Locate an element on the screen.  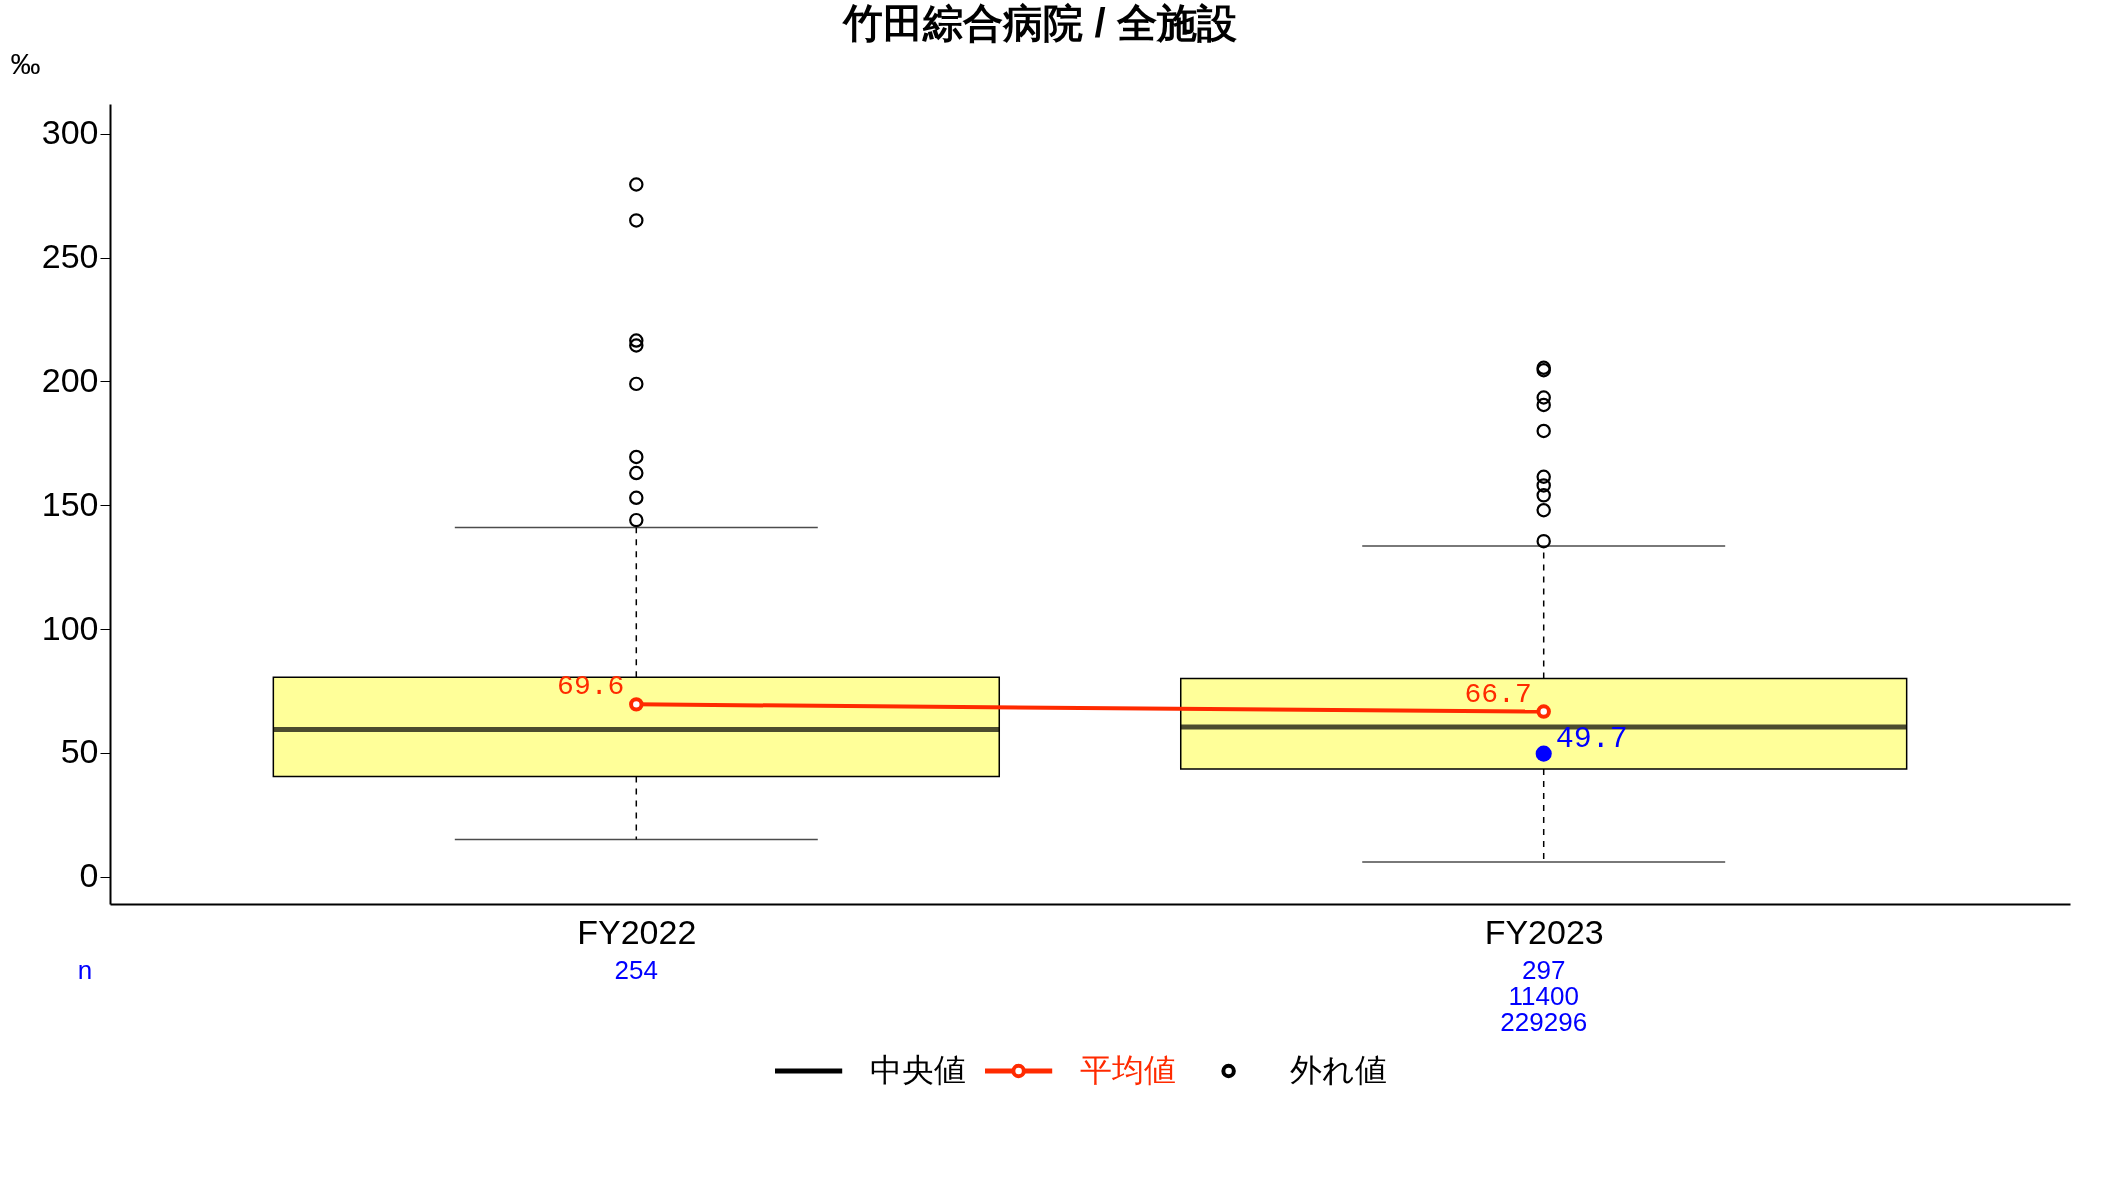
legend-label: 外れ値 is located at coordinates (1338, 1070).